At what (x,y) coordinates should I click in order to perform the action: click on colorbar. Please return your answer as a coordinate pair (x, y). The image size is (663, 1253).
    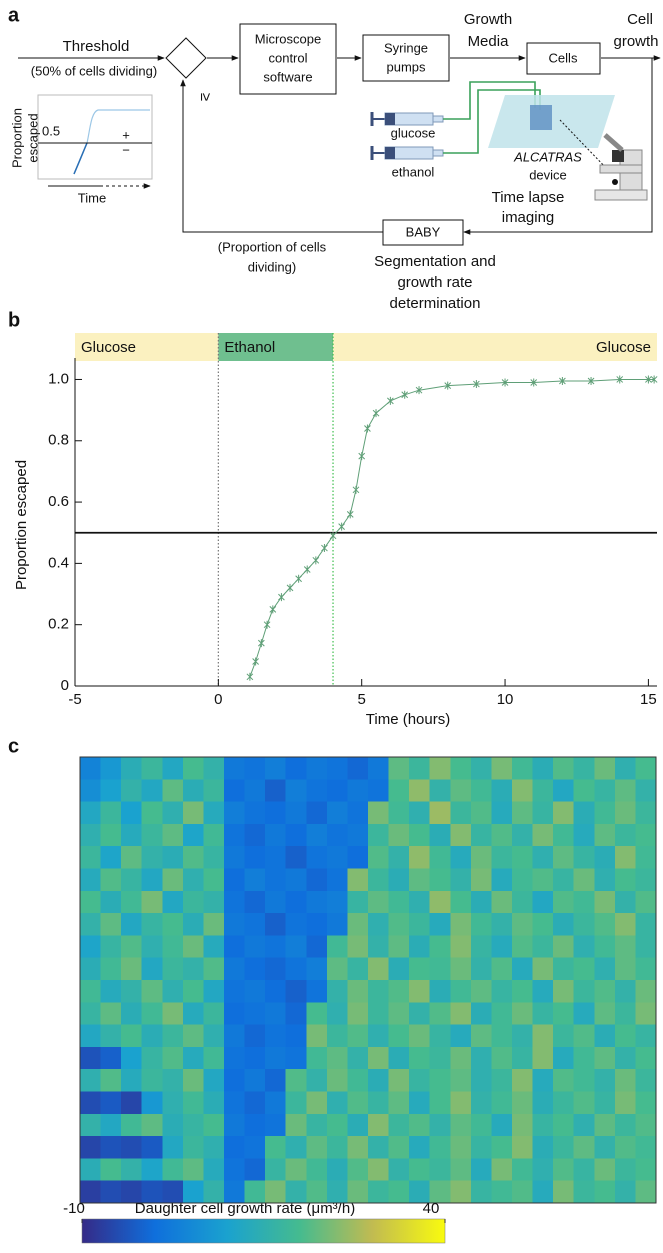
    Looking at the image, I should click on (263, 1231).